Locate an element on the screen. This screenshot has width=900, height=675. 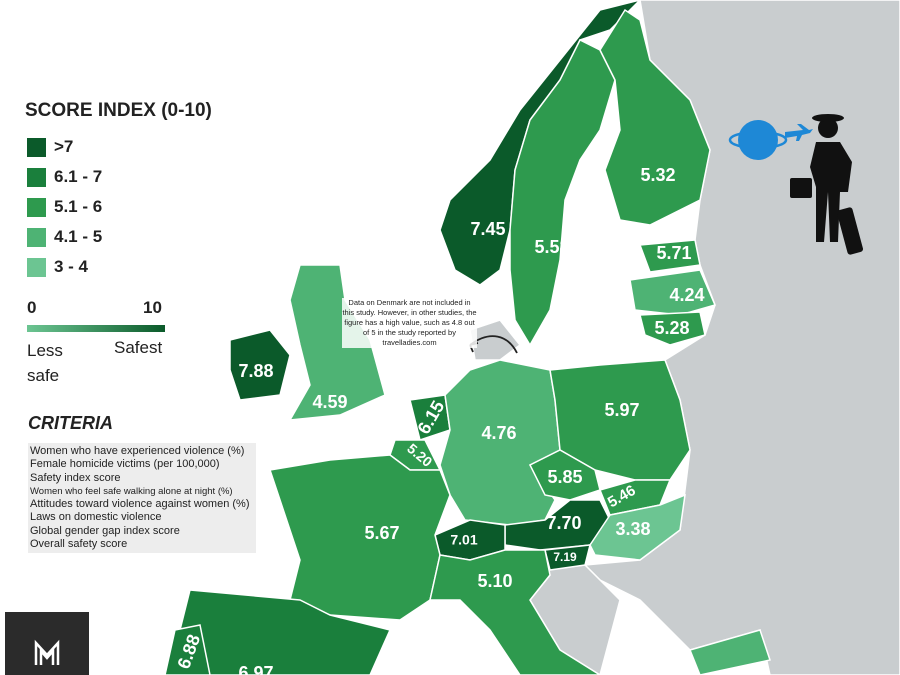
legend-item: >7 is located at coordinates (64, 147).